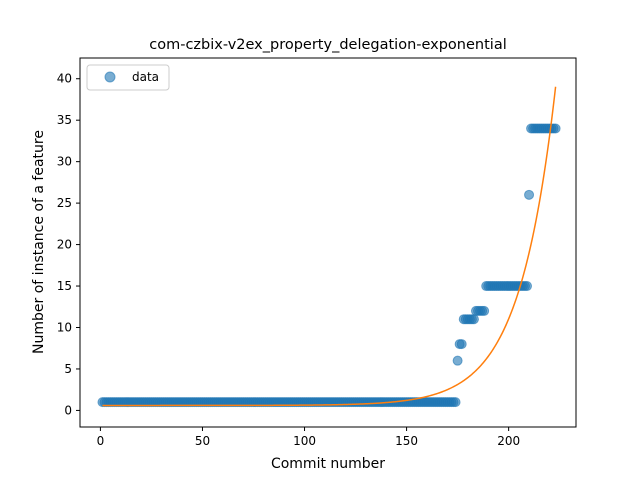  What do you see at coordinates (68, 369) in the screenshot?
I see `y-tick-label: 5` at bounding box center [68, 369].